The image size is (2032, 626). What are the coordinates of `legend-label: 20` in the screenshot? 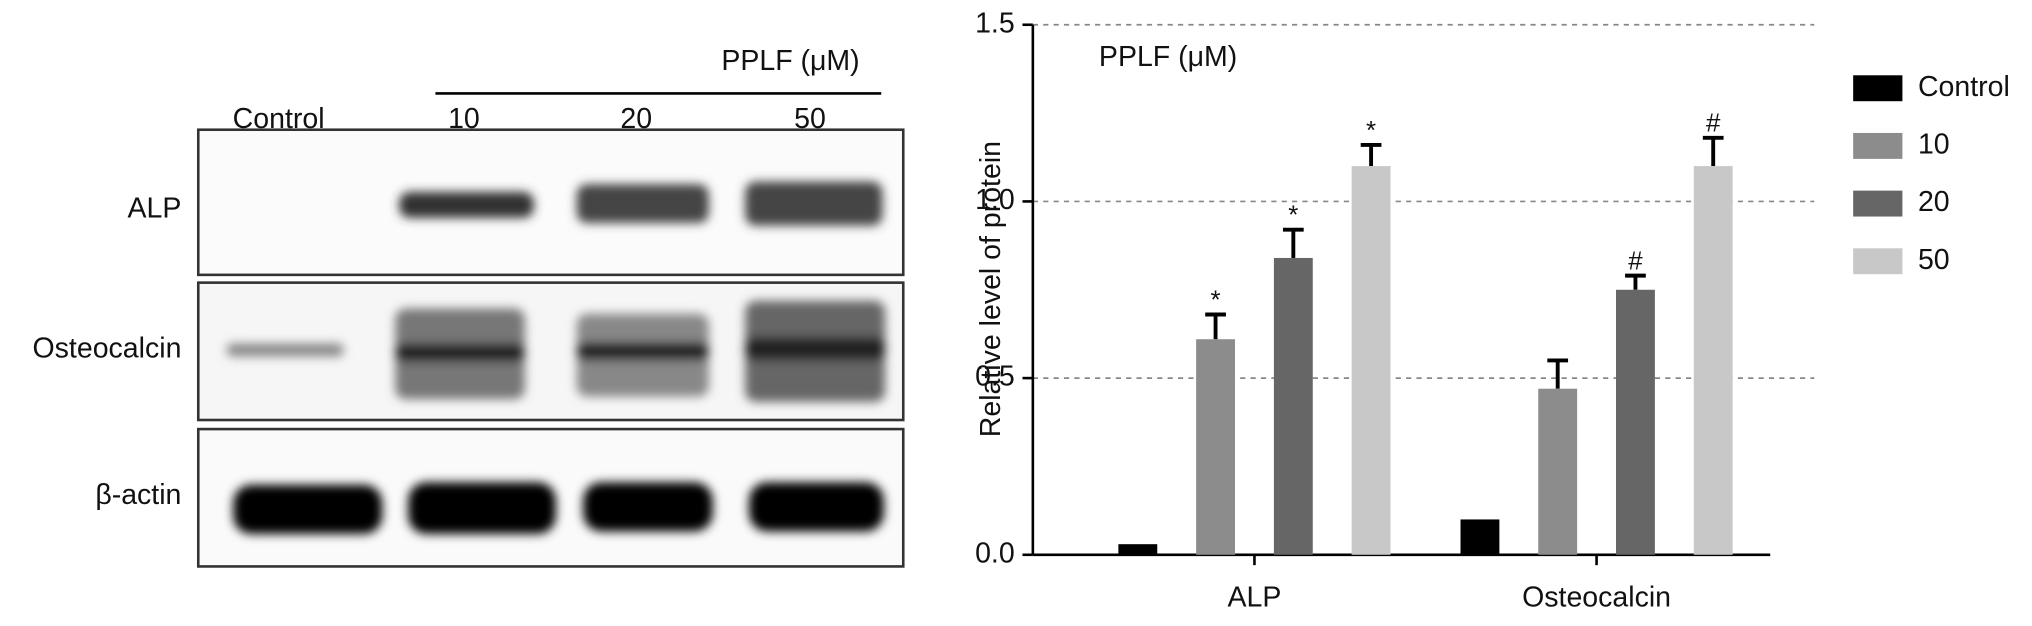 It's located at (1934, 202).